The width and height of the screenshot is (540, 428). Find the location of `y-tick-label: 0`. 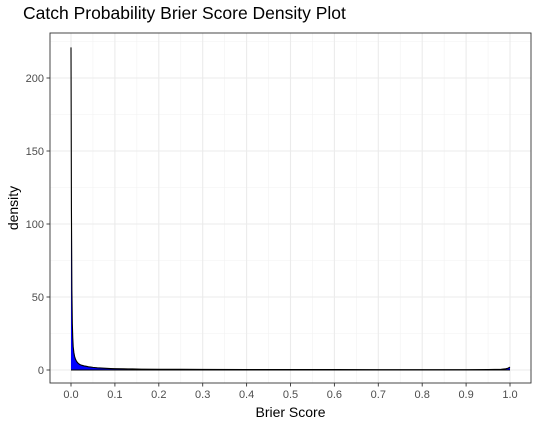

y-tick-label: 0 is located at coordinates (41, 371).